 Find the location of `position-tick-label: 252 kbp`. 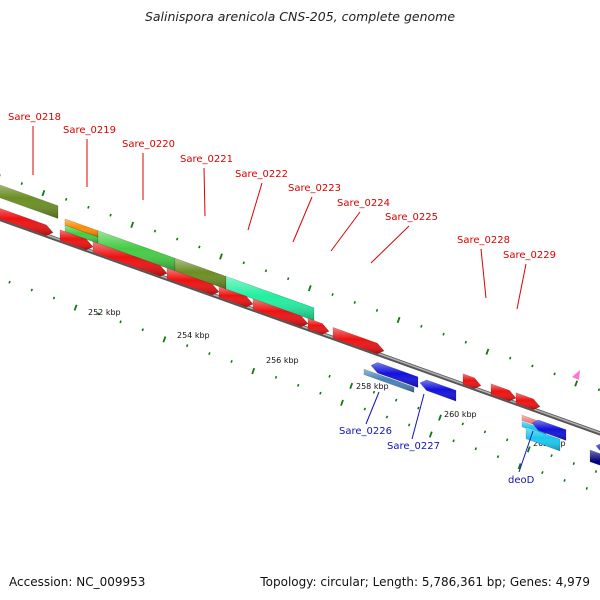

position-tick-label: 252 kbp is located at coordinates (104, 312).